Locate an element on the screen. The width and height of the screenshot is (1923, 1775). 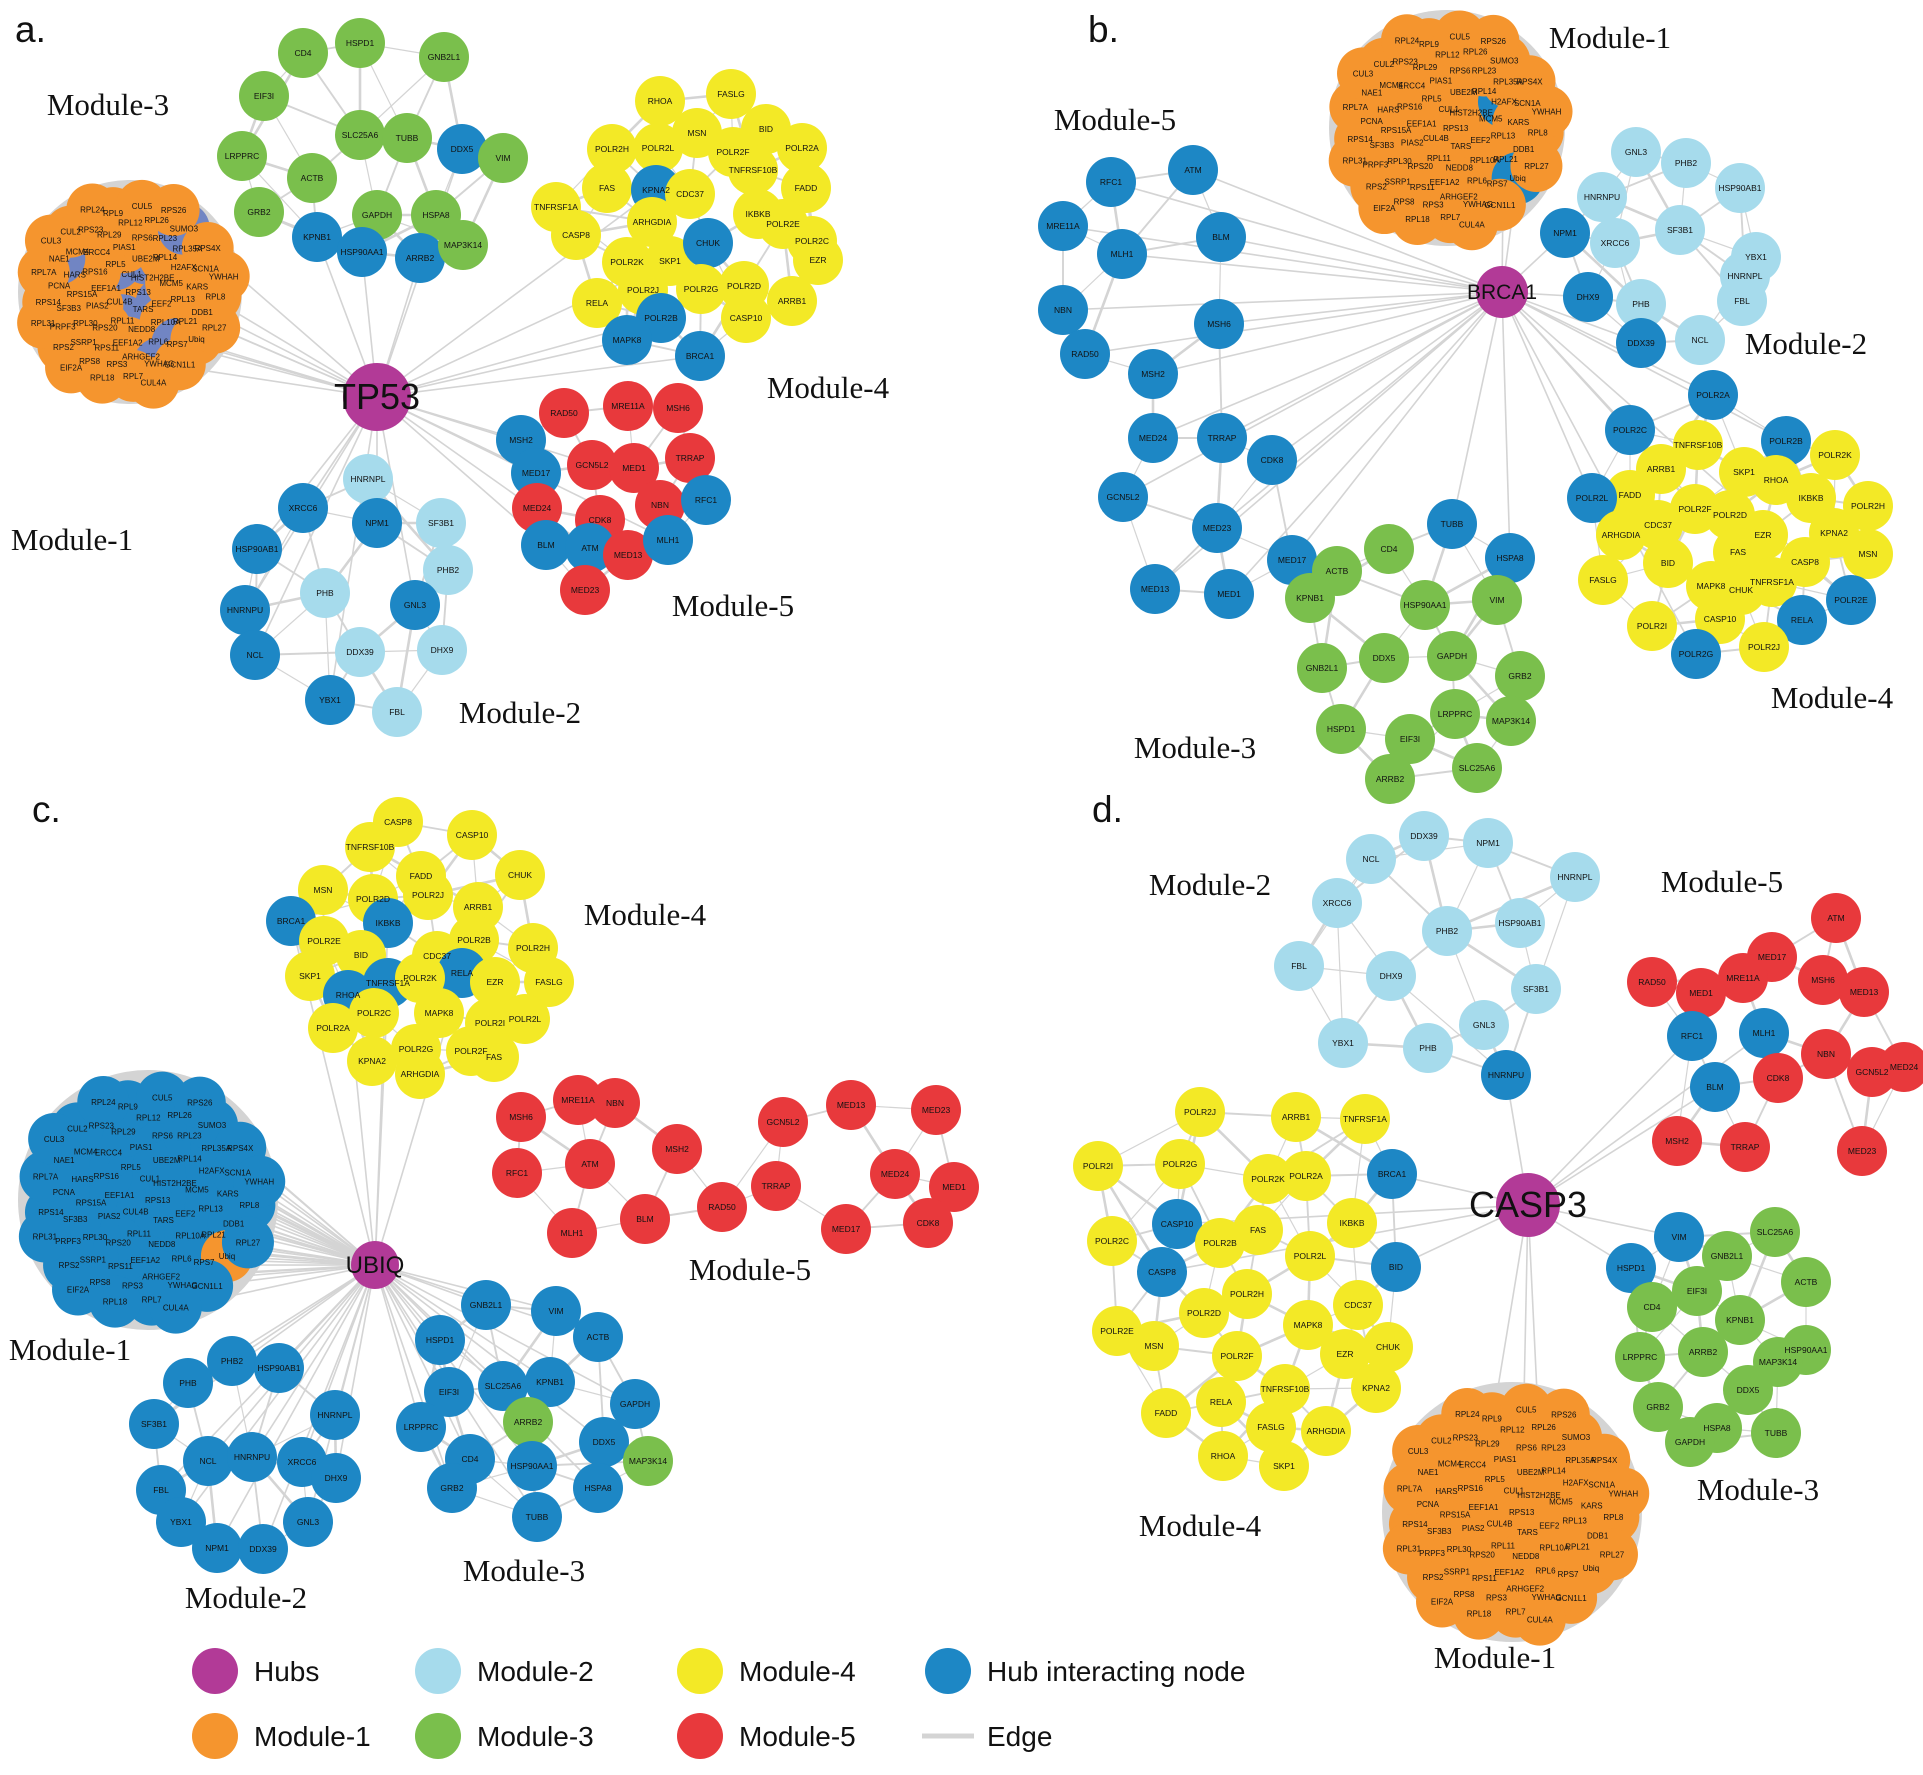
node-POLR2K is located at coordinates (1268, 1179).